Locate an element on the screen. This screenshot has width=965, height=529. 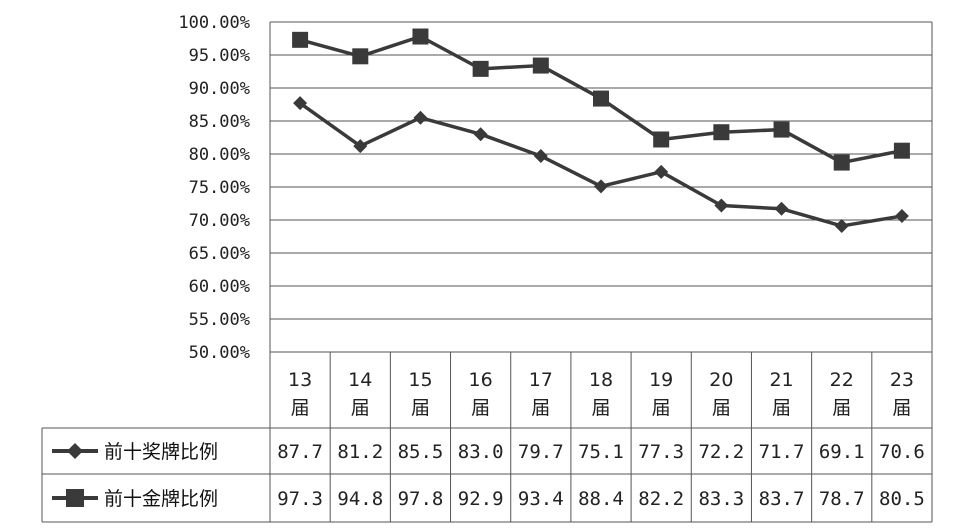
data-label: 93.4 is located at coordinates (541, 499).